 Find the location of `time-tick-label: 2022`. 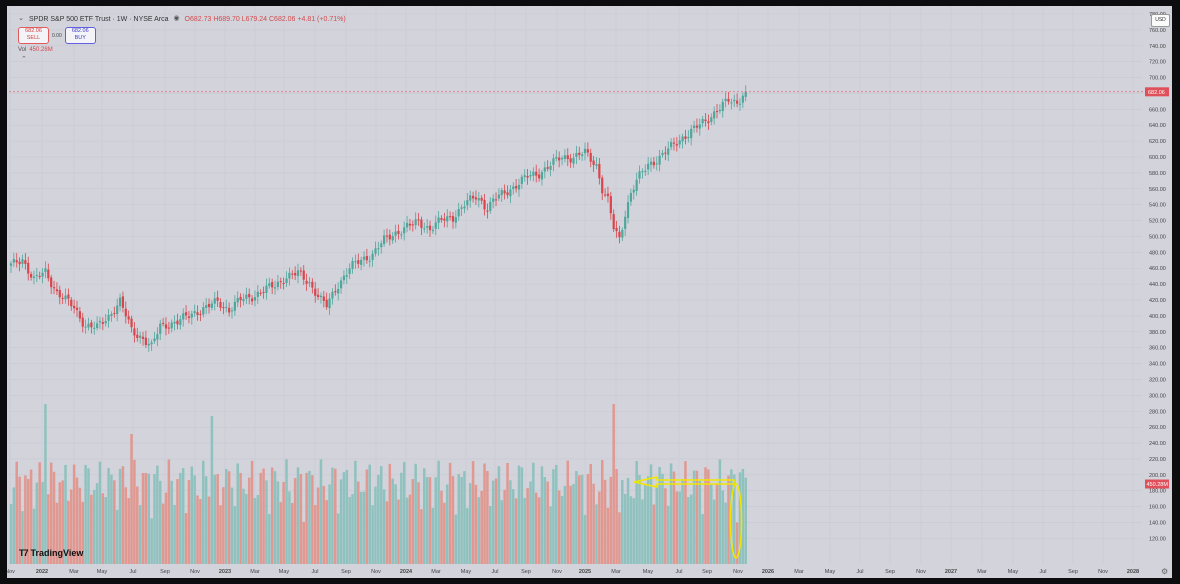

time-tick-label: 2022 is located at coordinates (42, 572).